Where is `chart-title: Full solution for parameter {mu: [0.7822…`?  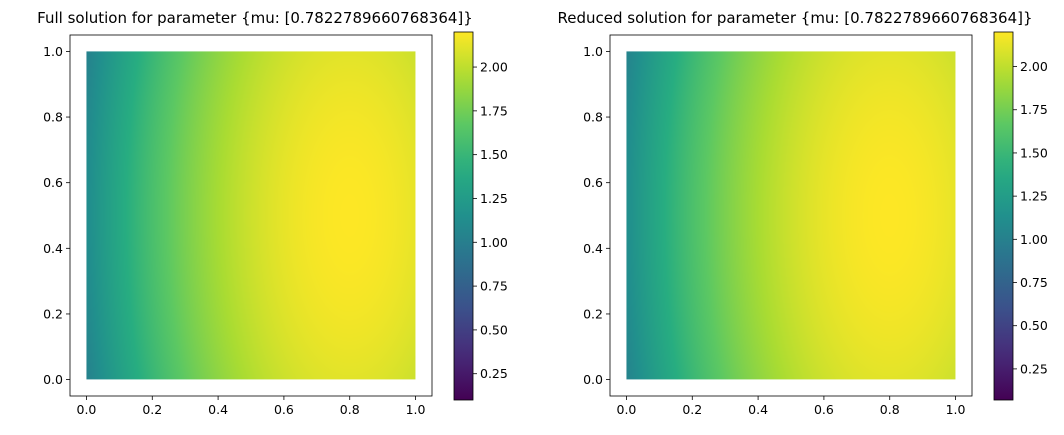 chart-title: Full solution for parameter {mu: [0.7822… is located at coordinates (255, 18).